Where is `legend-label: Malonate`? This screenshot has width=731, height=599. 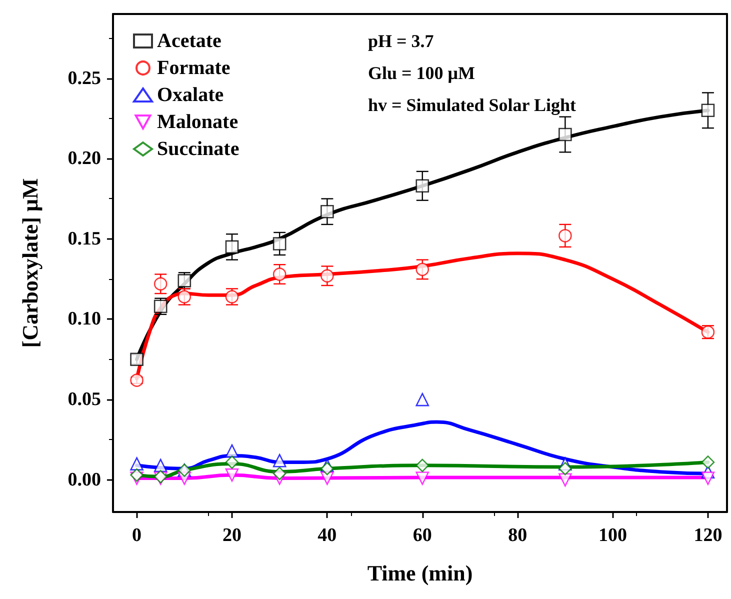 legend-label: Malonate is located at coordinates (197, 122).